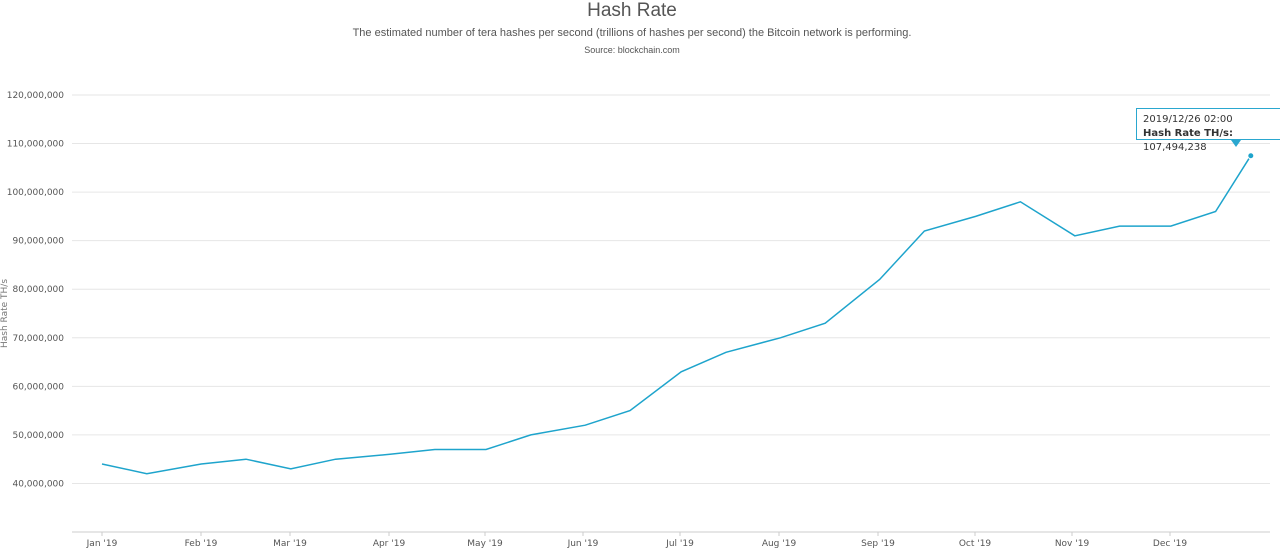 The image size is (1280, 550). What do you see at coordinates (290, 544) in the screenshot?
I see `x-tick-label: Mar '19` at bounding box center [290, 544].